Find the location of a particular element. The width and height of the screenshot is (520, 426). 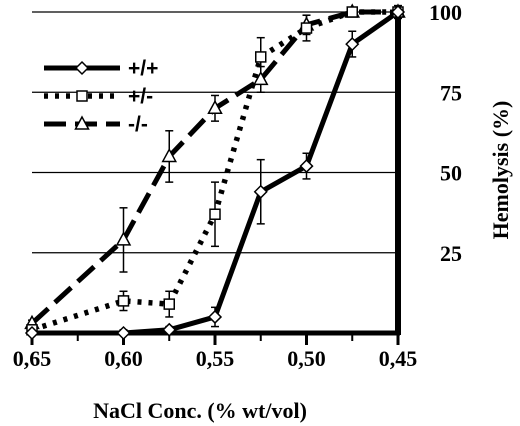

y-tick-label-50: 50 is located at coordinates (451, 173).